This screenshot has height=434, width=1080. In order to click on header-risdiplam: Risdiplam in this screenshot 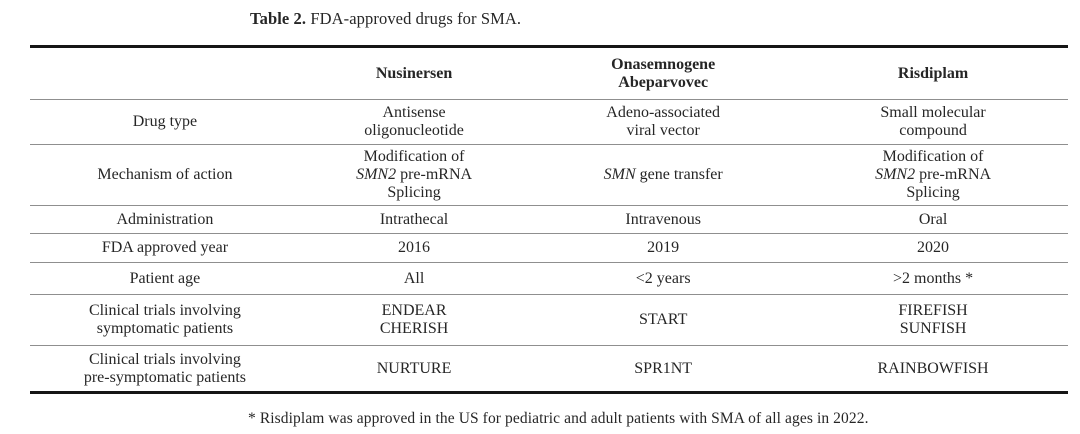, I will do `click(933, 73)`.